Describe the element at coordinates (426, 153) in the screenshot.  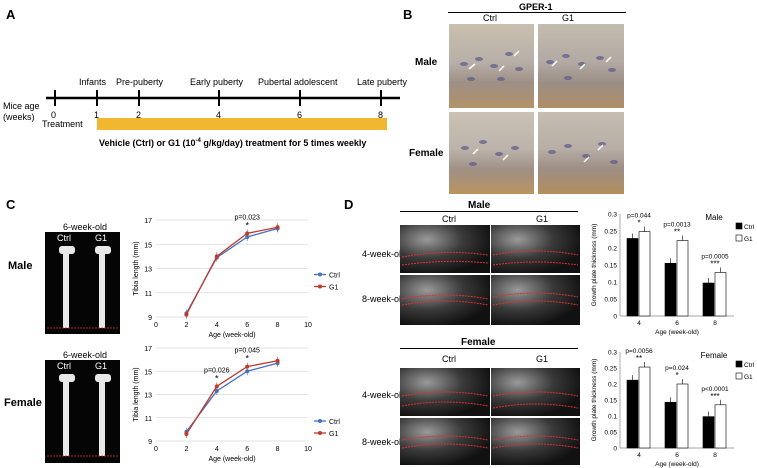
I see `hist-row-female: Female` at that location.